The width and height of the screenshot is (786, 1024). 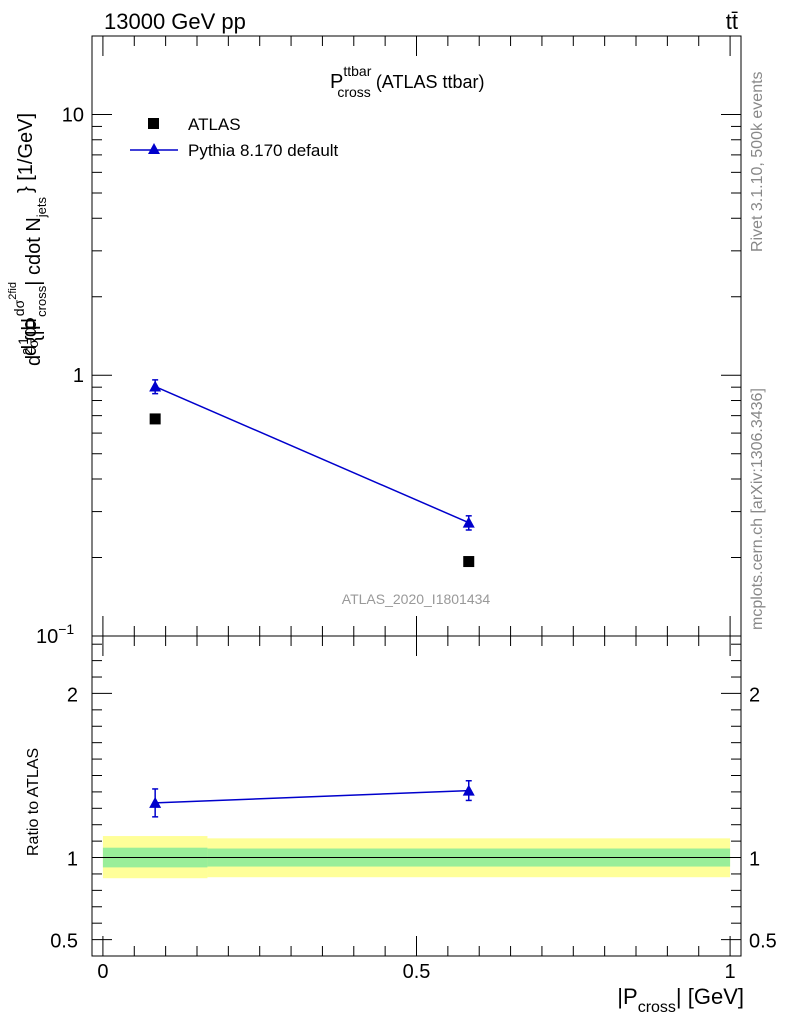 I want to click on watermark: ATLAS_2020_I1801434, so click(x=416, y=599).